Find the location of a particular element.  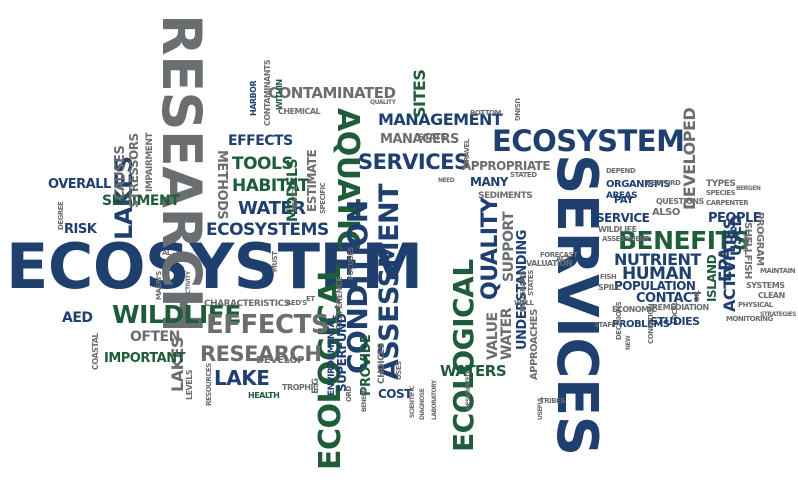

word-wildlife-small: WILDLIFE is located at coordinates (617, 229).